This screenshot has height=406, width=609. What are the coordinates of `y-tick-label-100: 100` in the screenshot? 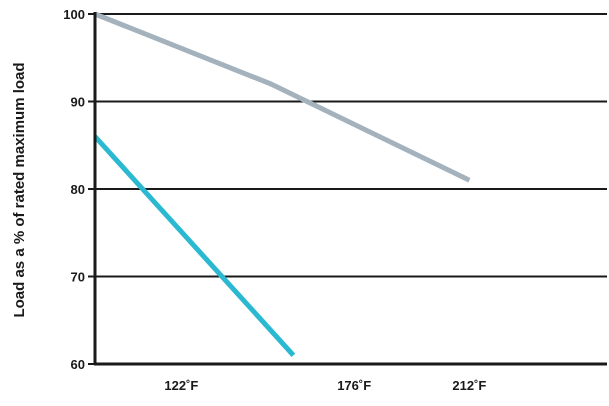 It's located at (74, 14).